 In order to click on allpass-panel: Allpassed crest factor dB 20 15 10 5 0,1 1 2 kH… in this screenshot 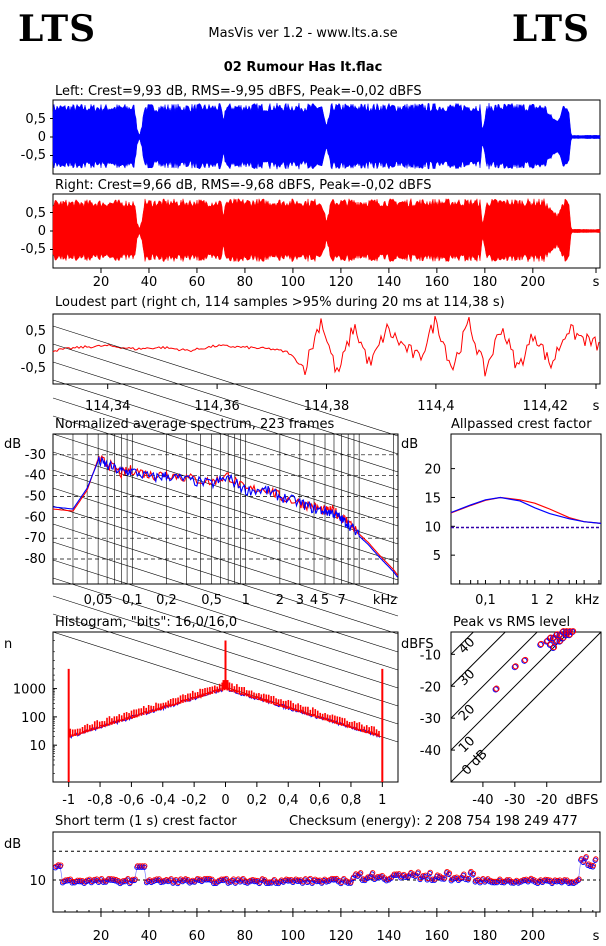, I will do `click(501, 512)`.